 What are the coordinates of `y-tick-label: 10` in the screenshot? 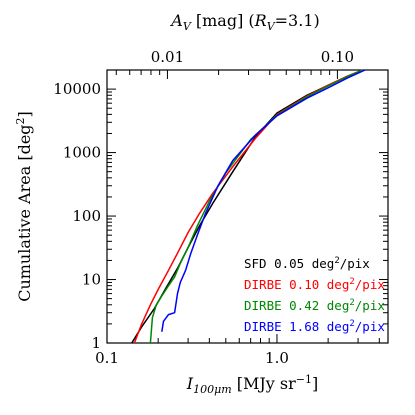 It's located at (91, 280).